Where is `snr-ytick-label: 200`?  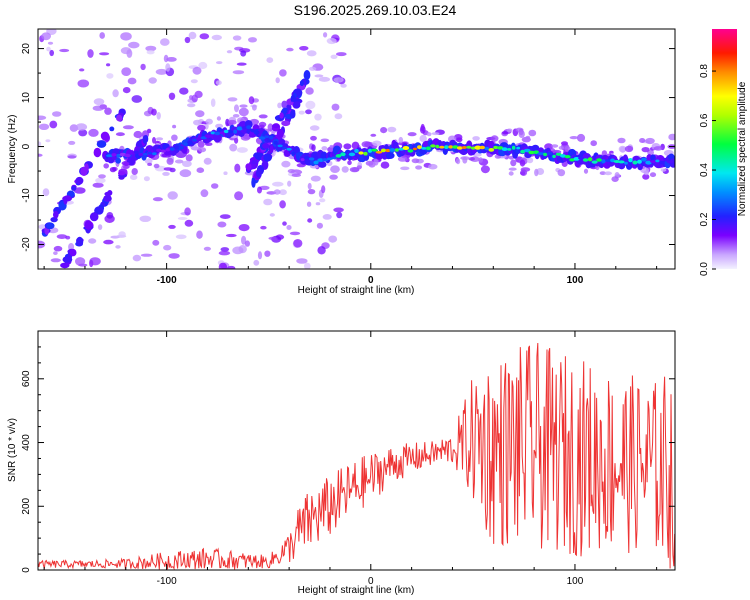 snr-ytick-label: 200 is located at coordinates (26, 505).